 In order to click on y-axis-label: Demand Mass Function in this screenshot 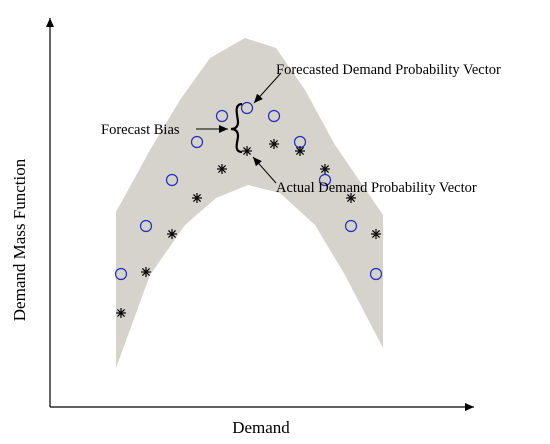, I will do `click(19, 239)`.